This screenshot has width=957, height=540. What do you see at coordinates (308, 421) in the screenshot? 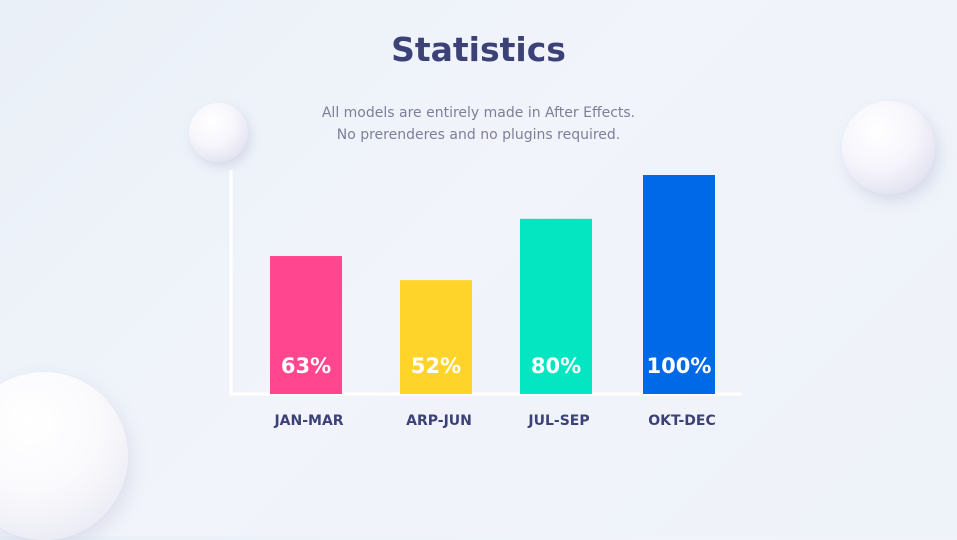
I see `x-tick-label: JAN-MAR` at bounding box center [308, 421].